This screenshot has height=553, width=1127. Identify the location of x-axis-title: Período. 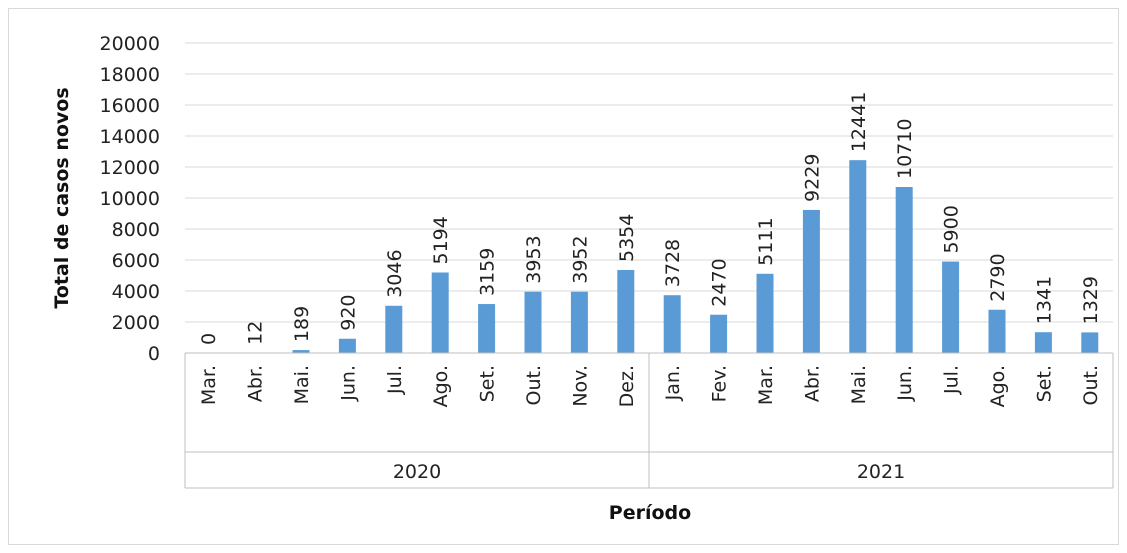
(650, 513).